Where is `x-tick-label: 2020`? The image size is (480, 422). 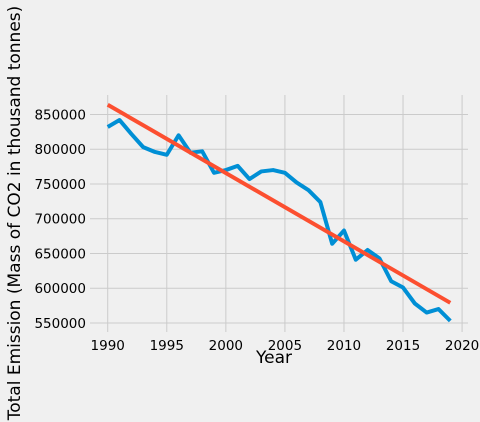
x-tick-label: 2020 is located at coordinates (462, 346).